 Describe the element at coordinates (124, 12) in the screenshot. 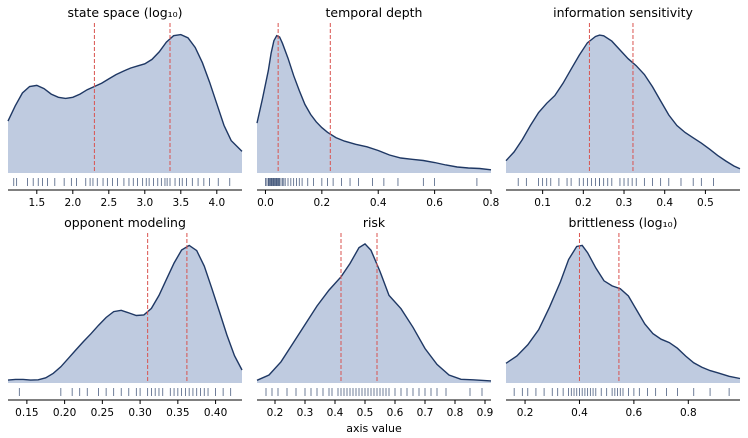

I see `panel-title: state space (log₁₀)` at that location.